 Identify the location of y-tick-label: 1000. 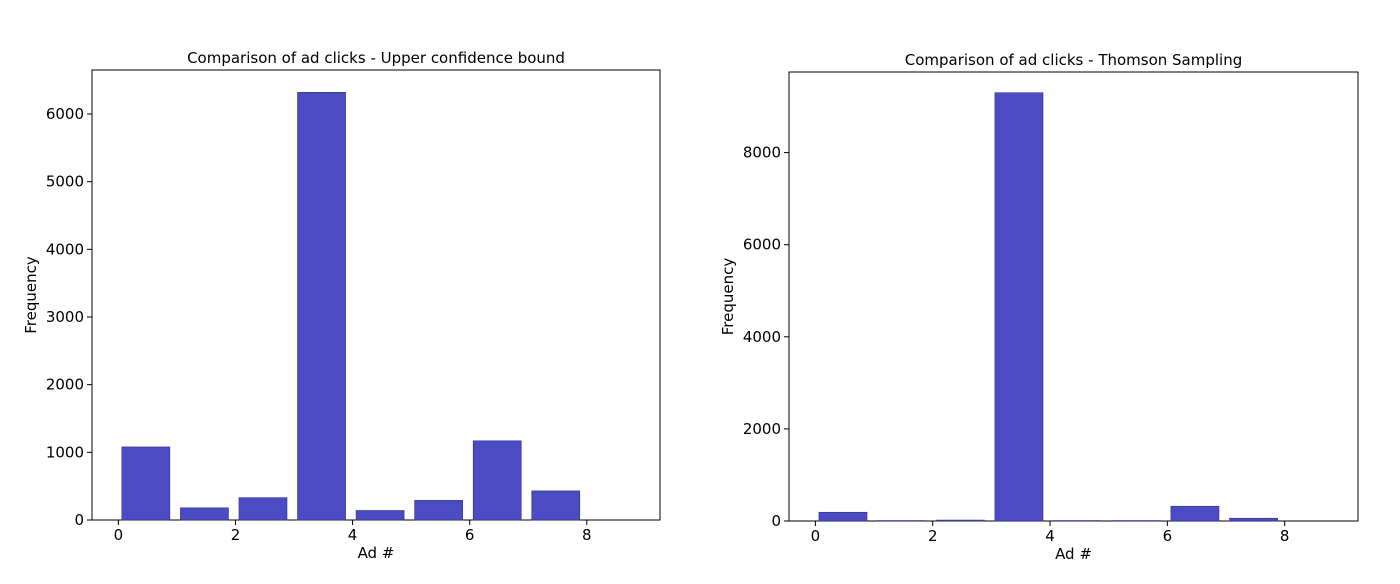
(65, 452).